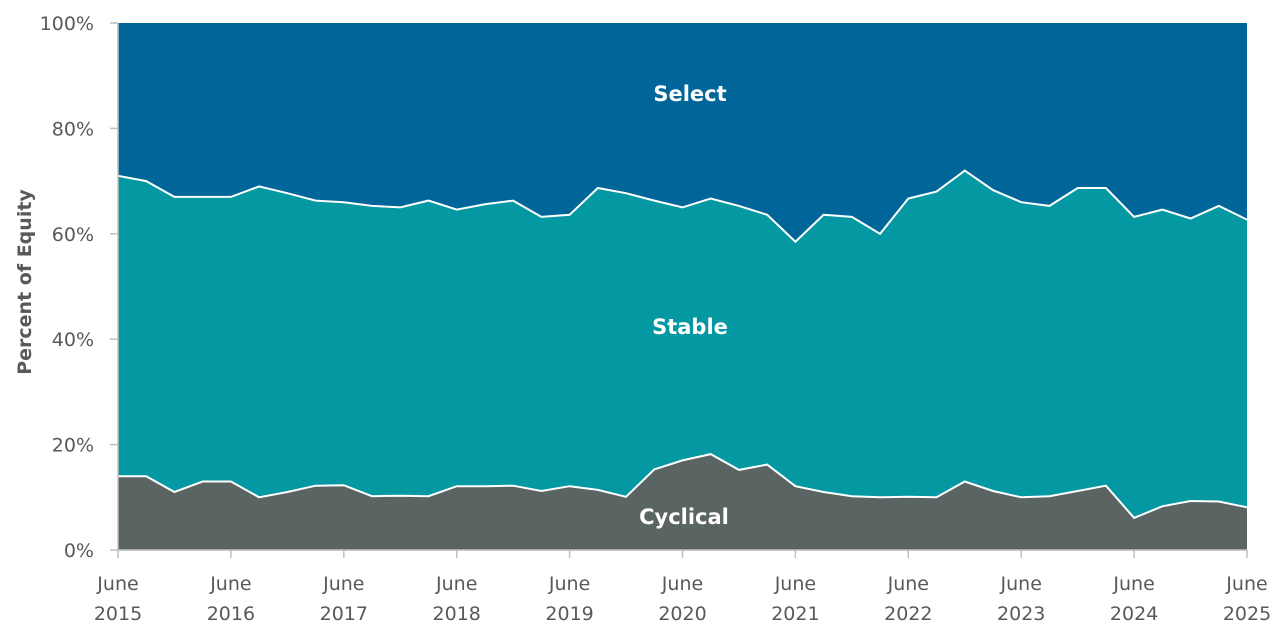  I want to click on boundary-line-cyclical, so click(683, 486).